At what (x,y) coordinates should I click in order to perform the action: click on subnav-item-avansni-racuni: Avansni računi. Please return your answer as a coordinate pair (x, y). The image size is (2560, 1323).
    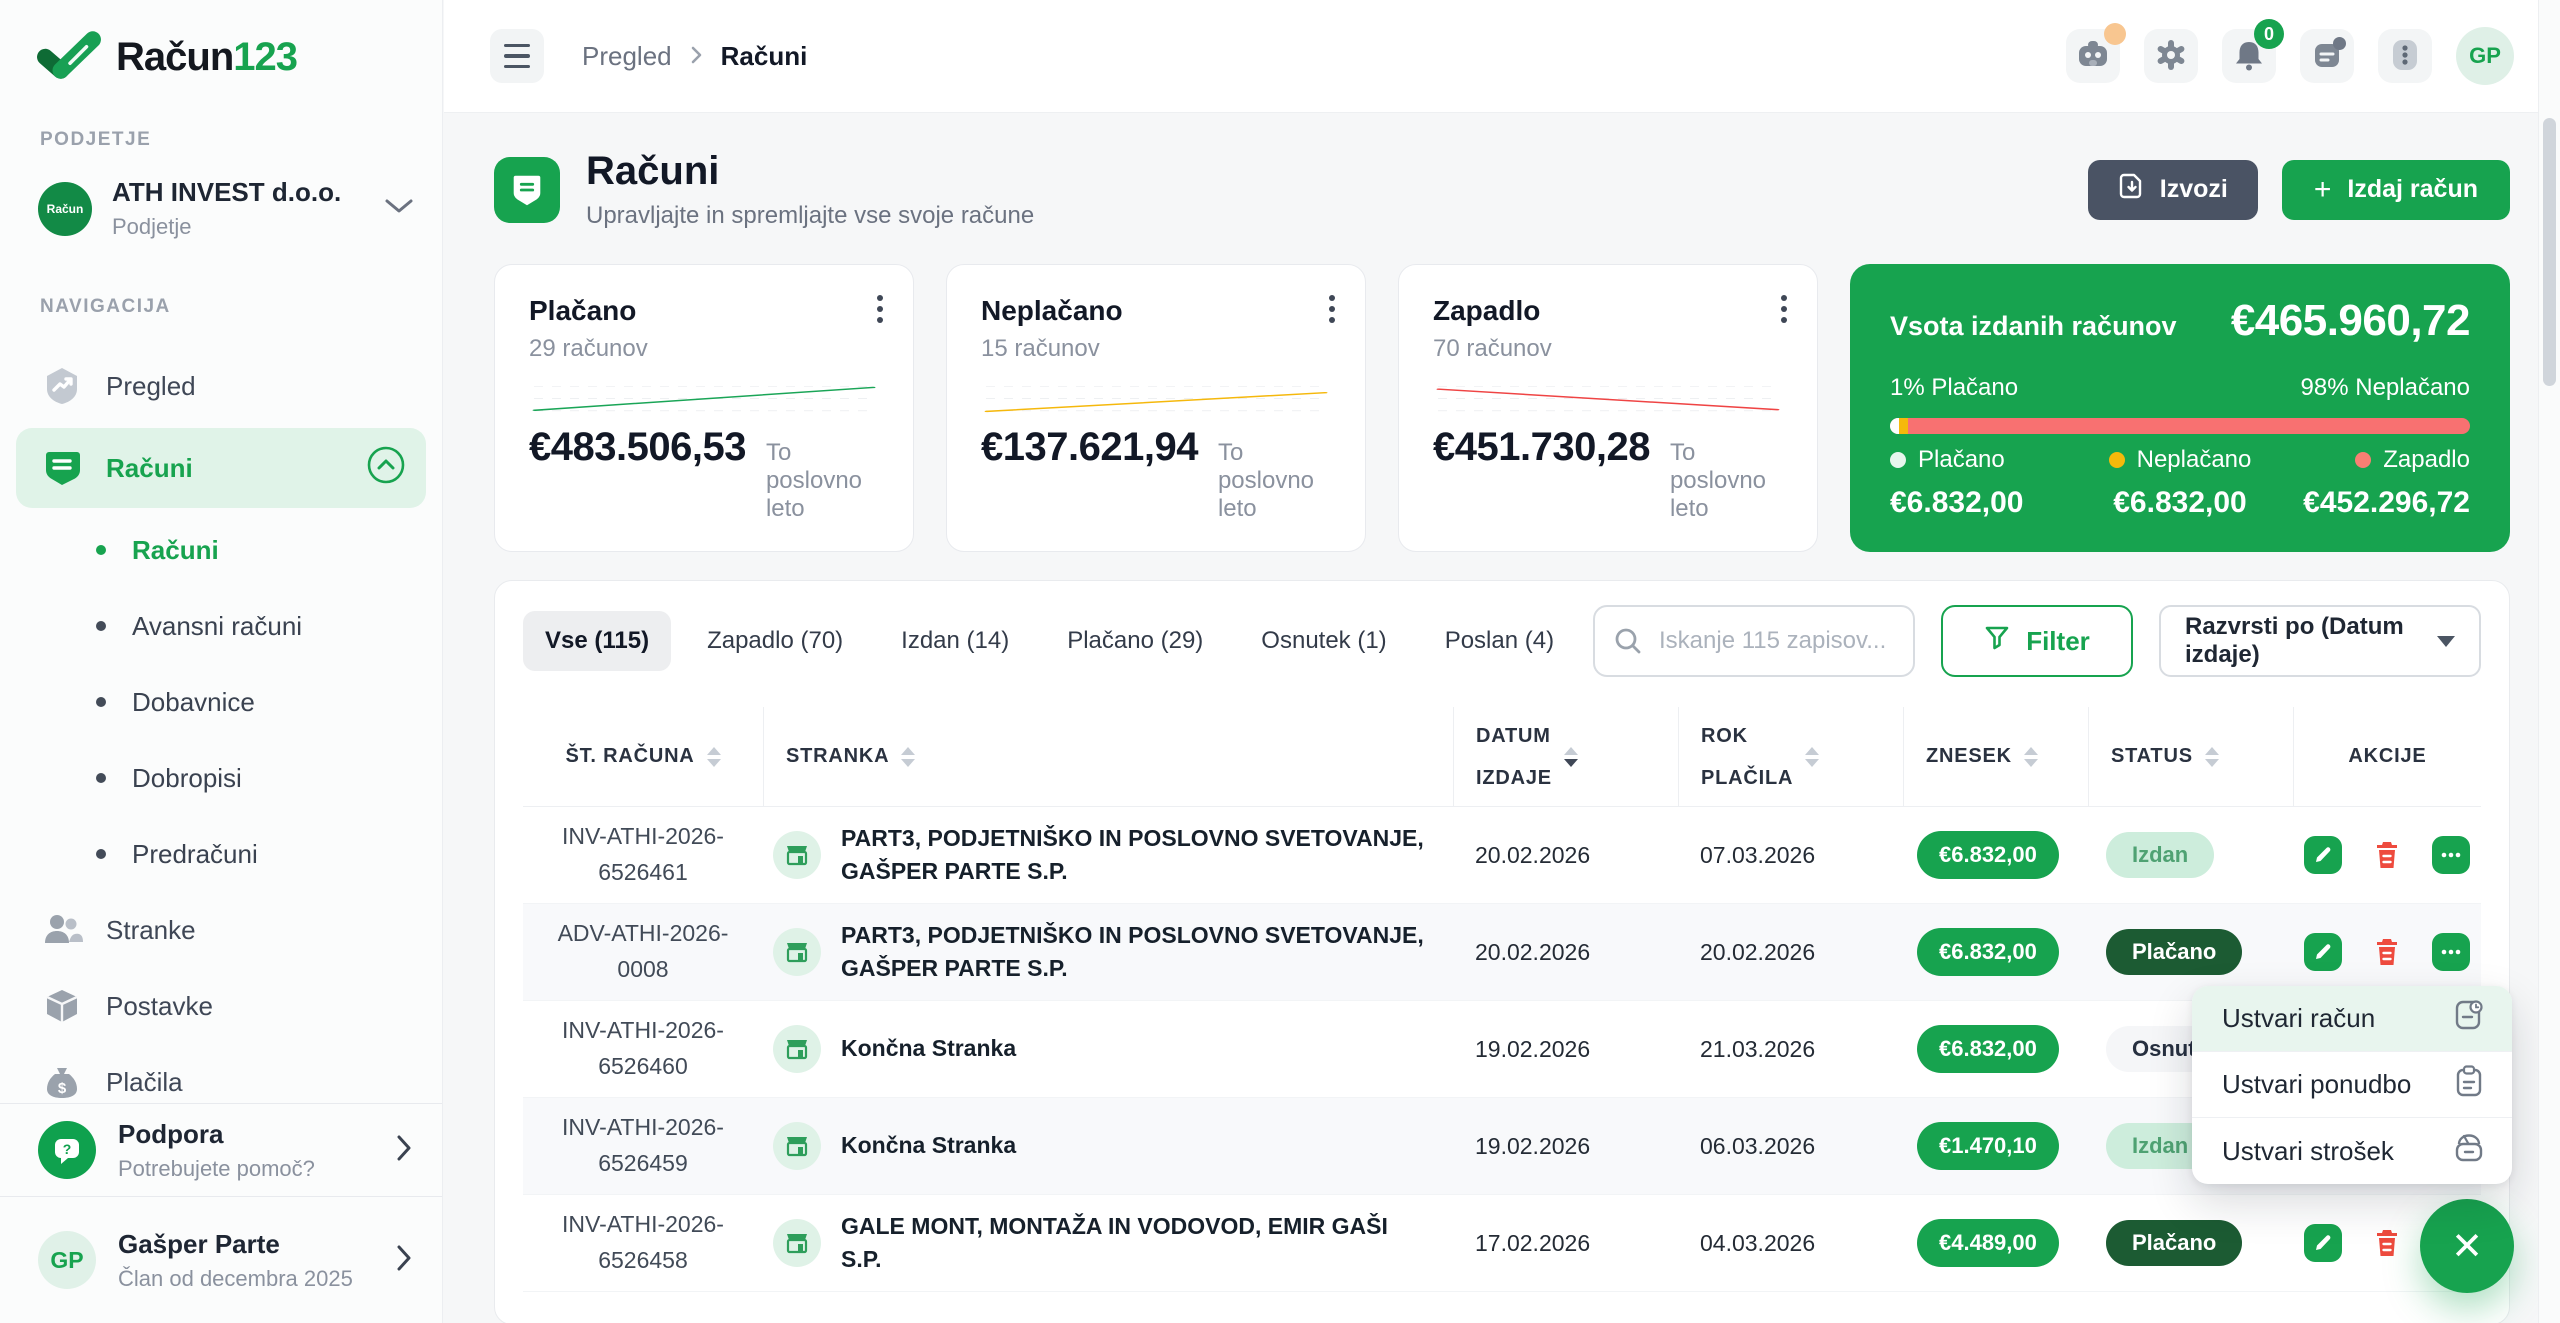
    Looking at the image, I should click on (221, 626).